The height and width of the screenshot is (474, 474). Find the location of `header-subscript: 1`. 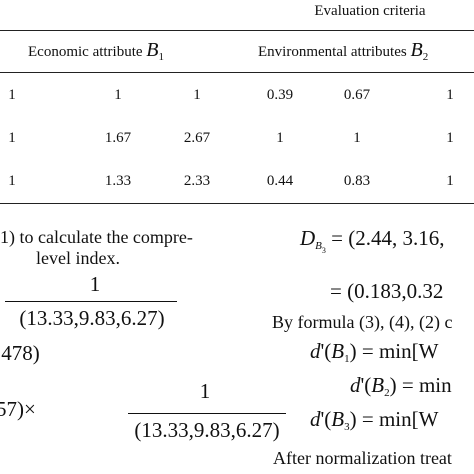

header-subscript: 1 is located at coordinates (161, 57).